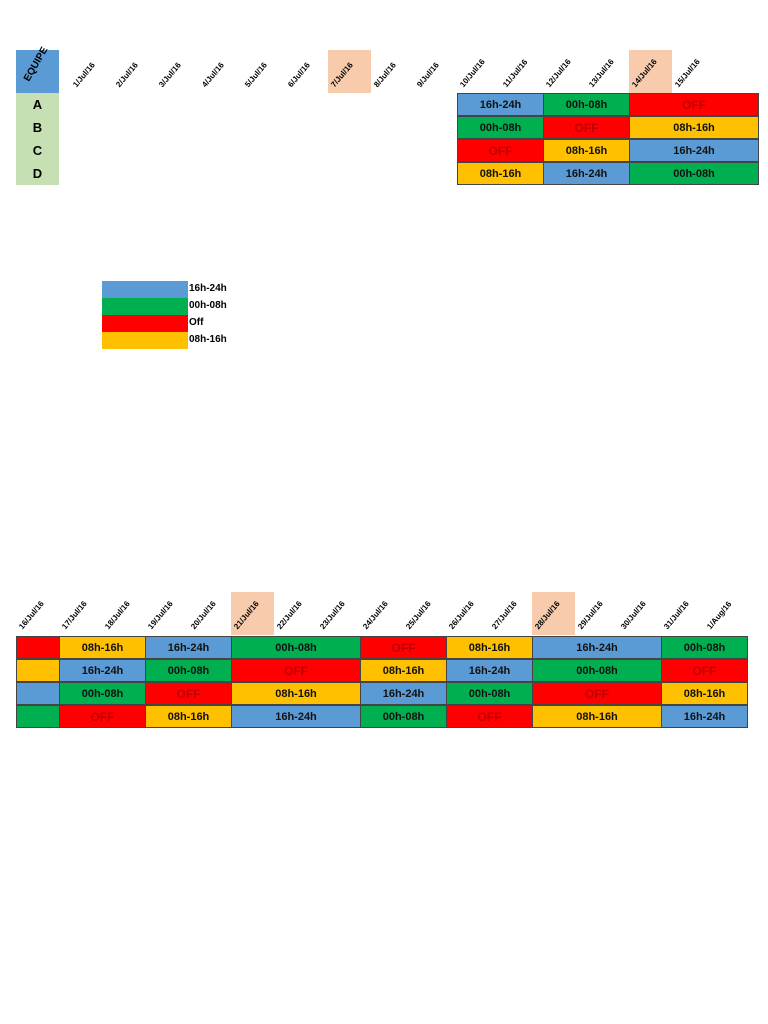 Image resolution: width=768 pixels, height=1024 pixels. What do you see at coordinates (289, 615) in the screenshot?
I see `date-header: 22/Jul/16` at bounding box center [289, 615].